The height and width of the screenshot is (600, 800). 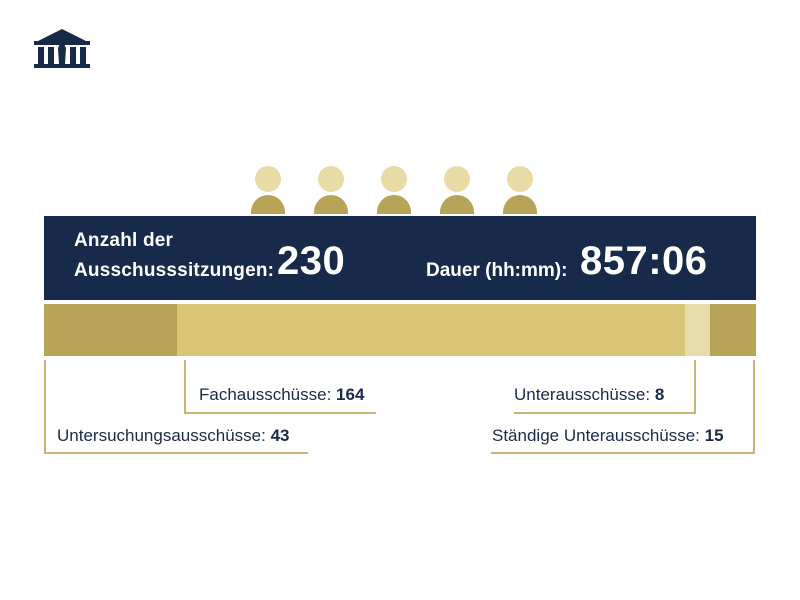 I want to click on callout-untersuchung: Untersuchungsausschüsse: 43, so click(x=173, y=436).